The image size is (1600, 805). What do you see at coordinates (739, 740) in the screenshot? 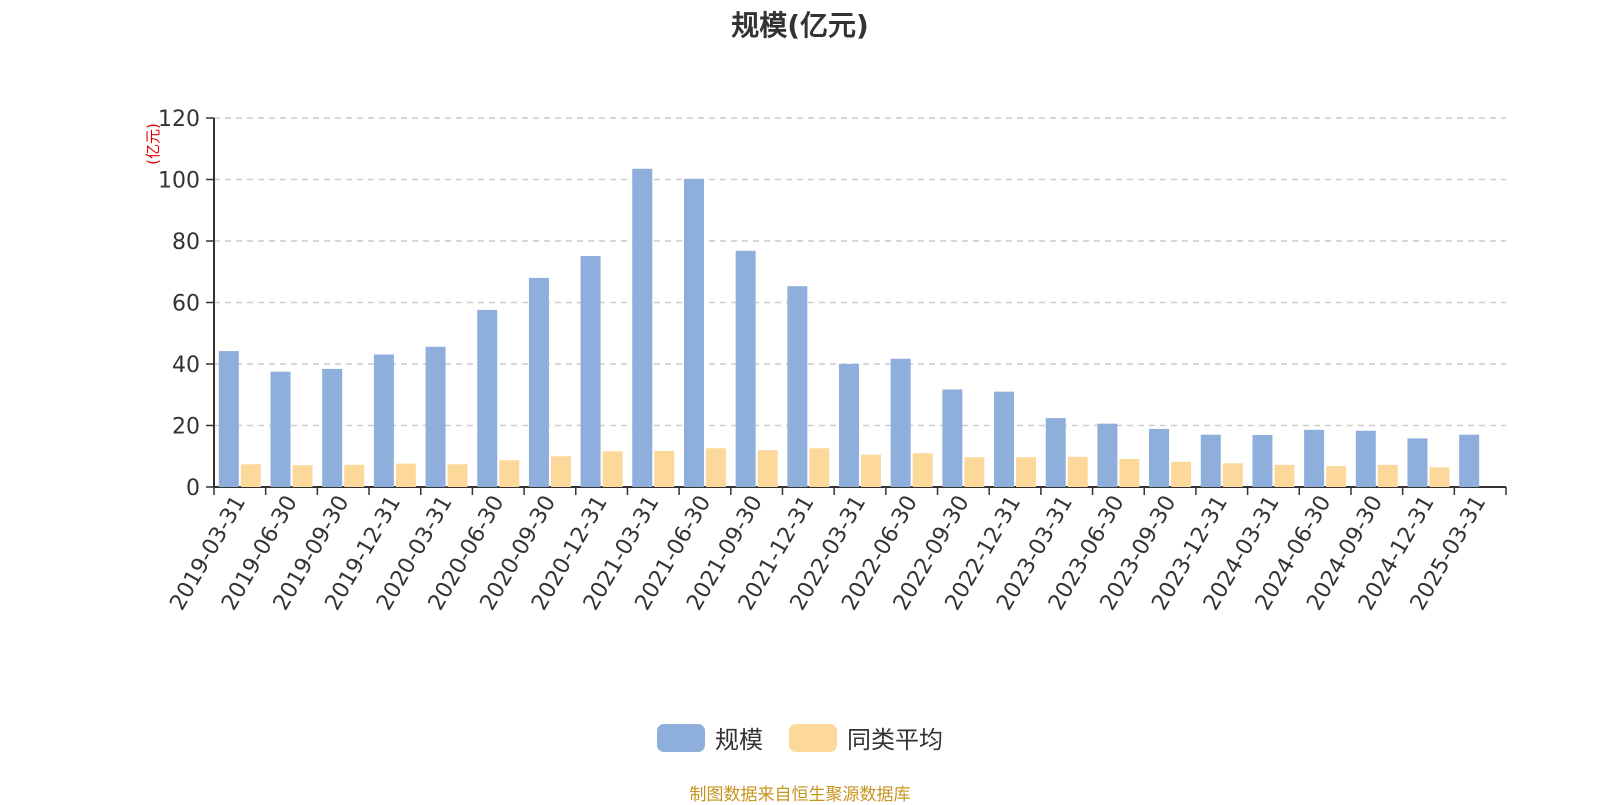
I see `legend-label-scale: 规模` at bounding box center [739, 740].